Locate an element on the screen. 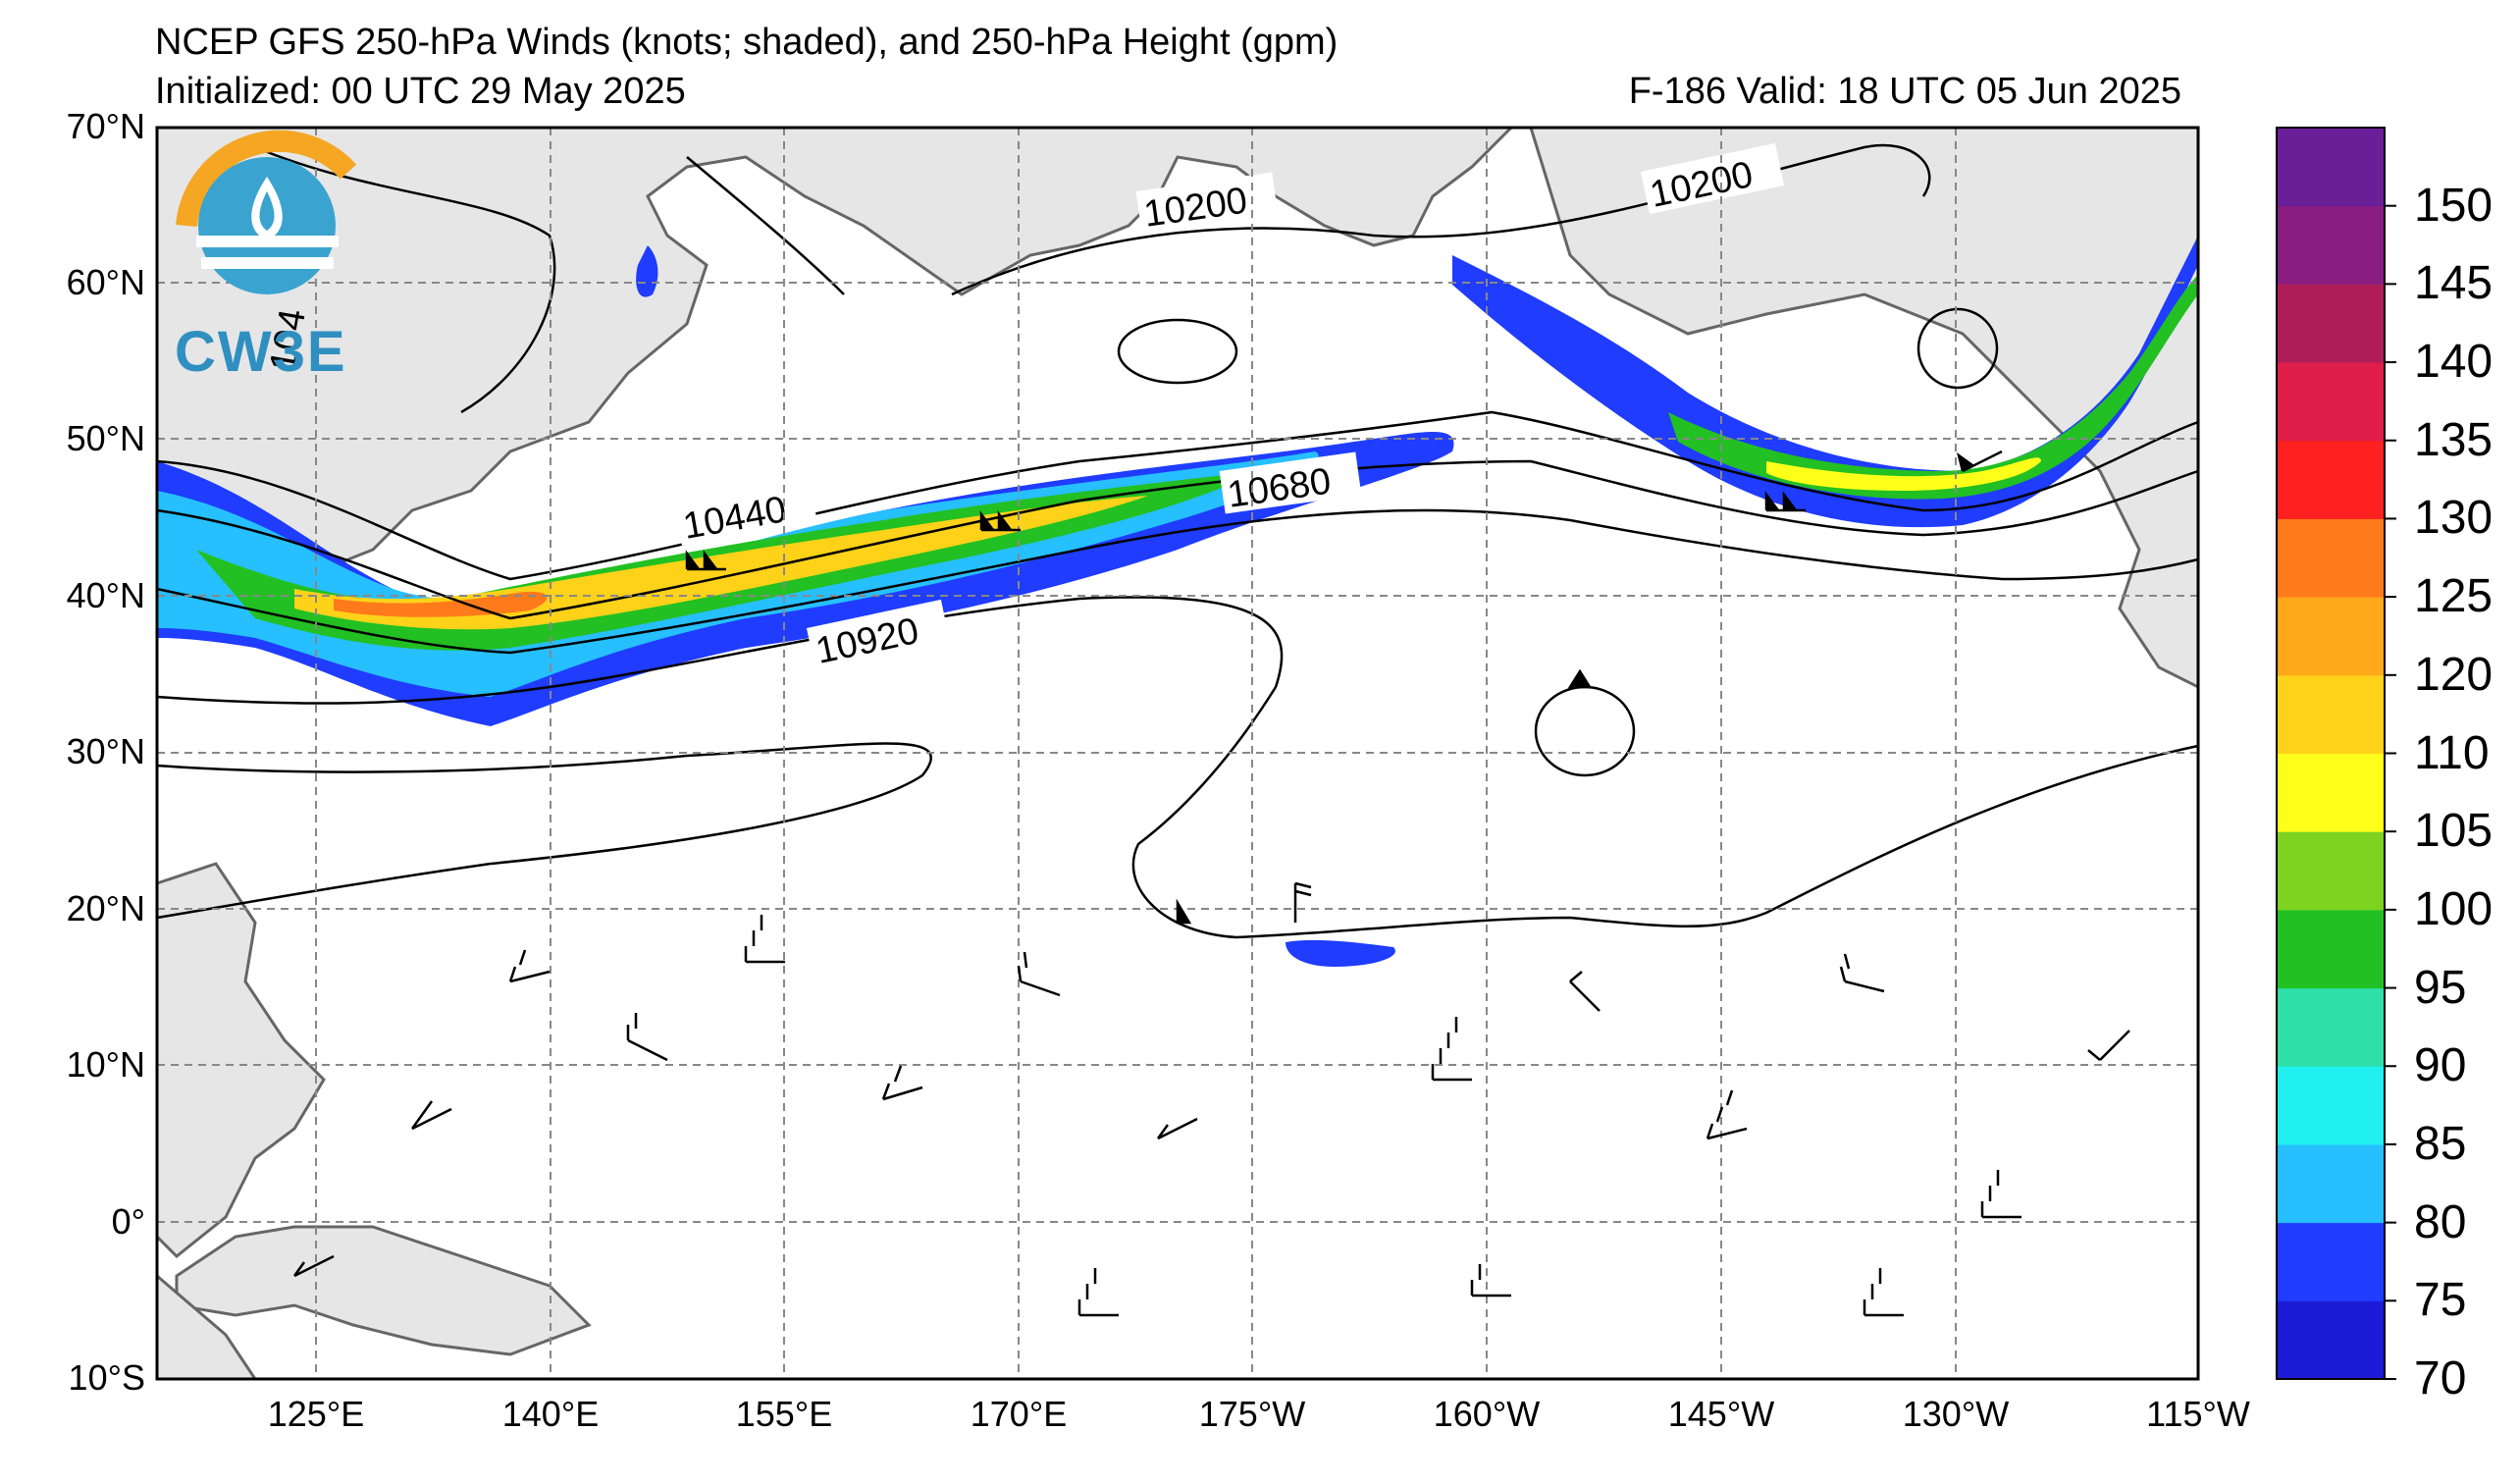 The image size is (2520, 1483). lon-label-155e: 155°E is located at coordinates (784, 1414).